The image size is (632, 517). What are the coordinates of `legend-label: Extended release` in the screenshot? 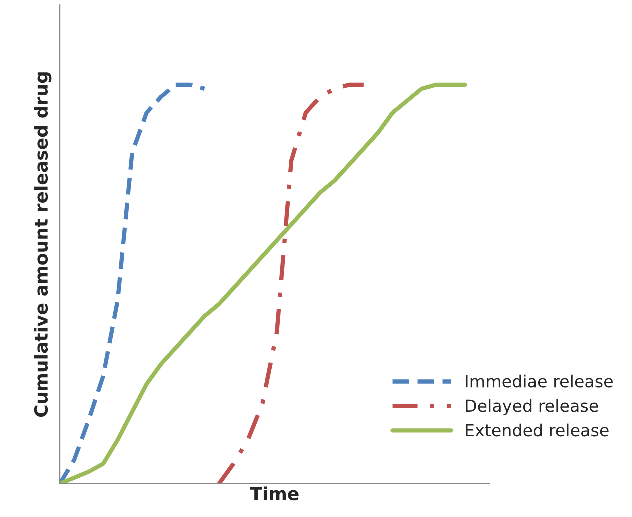 It's located at (537, 430).